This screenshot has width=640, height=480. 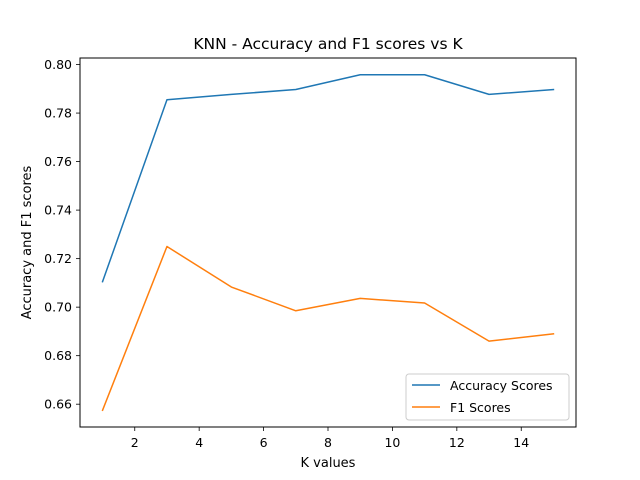 I want to click on y-tick-label: 0.70, so click(x=58, y=307).